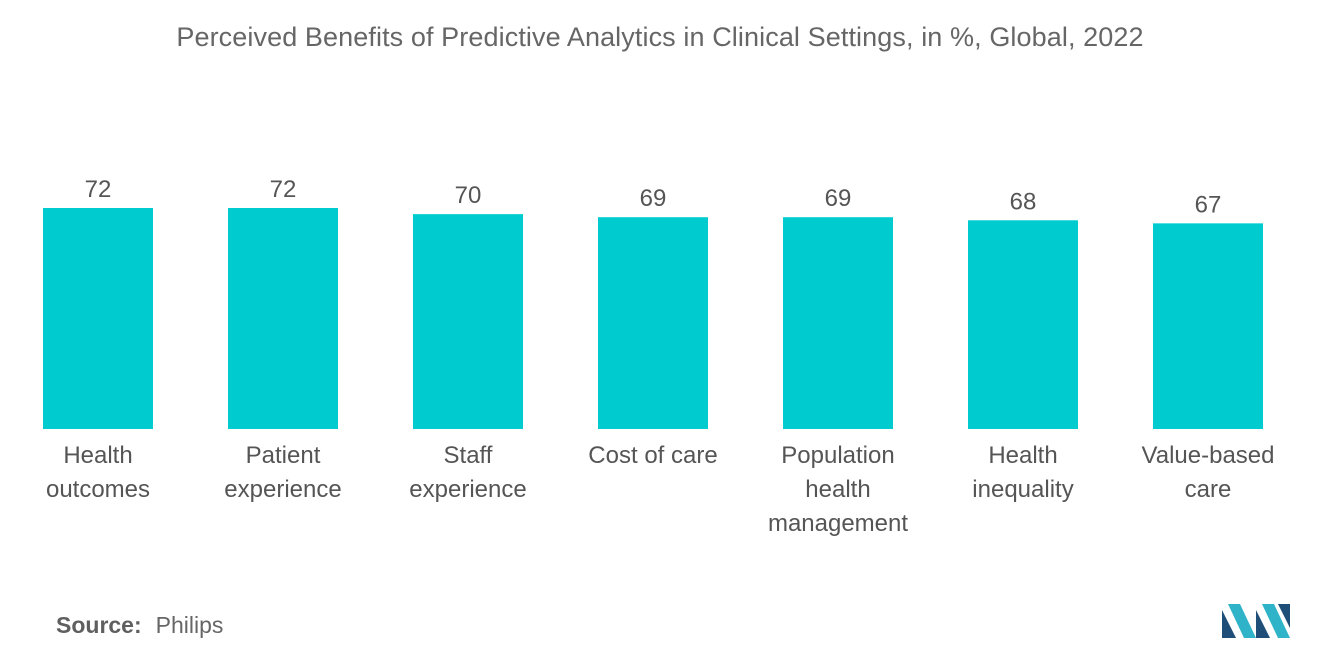 This screenshot has width=1320, height=665. What do you see at coordinates (99, 625) in the screenshot?
I see `source-label: Source:` at bounding box center [99, 625].